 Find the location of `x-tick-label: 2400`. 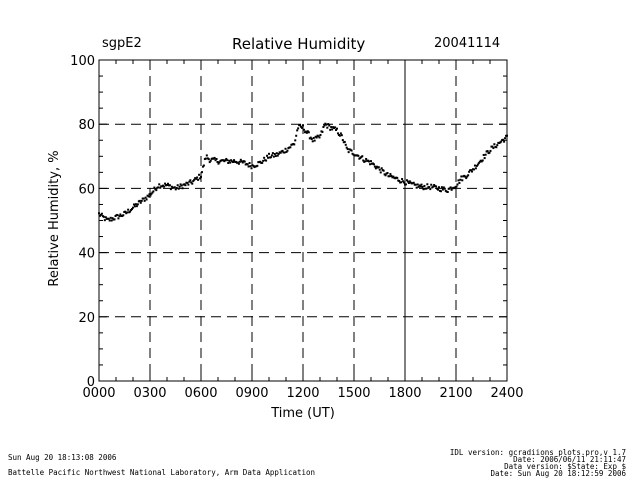

x-tick-label: 2400 is located at coordinates (506, 393).